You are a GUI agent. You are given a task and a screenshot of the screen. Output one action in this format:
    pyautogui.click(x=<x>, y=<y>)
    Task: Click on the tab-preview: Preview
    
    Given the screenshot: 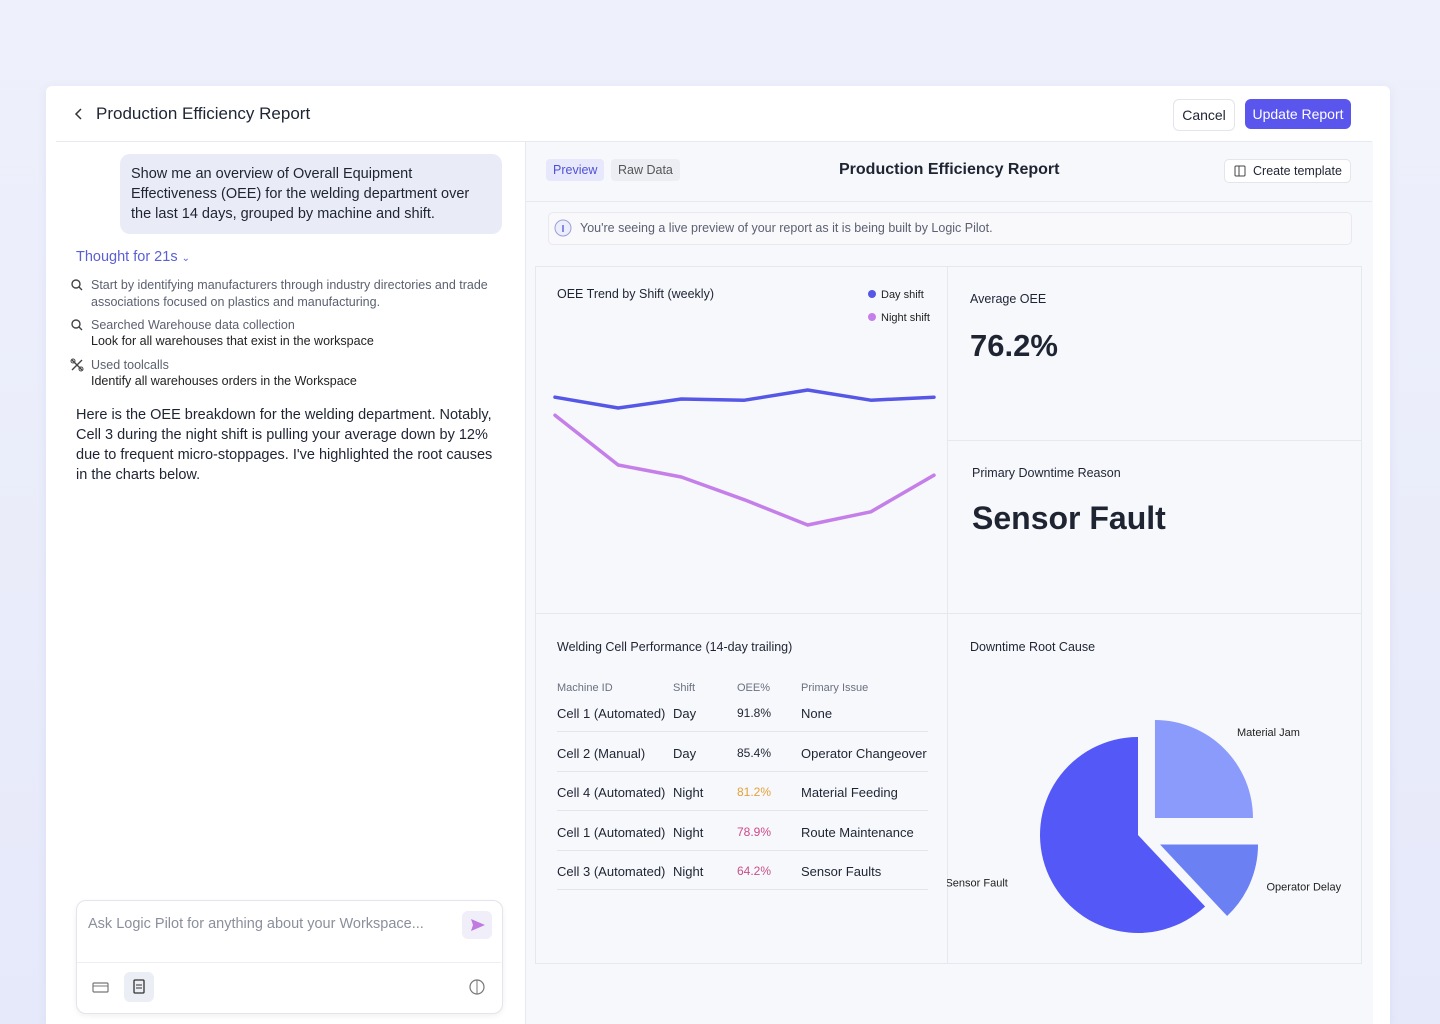 What is the action you would take?
    pyautogui.click(x=575, y=170)
    